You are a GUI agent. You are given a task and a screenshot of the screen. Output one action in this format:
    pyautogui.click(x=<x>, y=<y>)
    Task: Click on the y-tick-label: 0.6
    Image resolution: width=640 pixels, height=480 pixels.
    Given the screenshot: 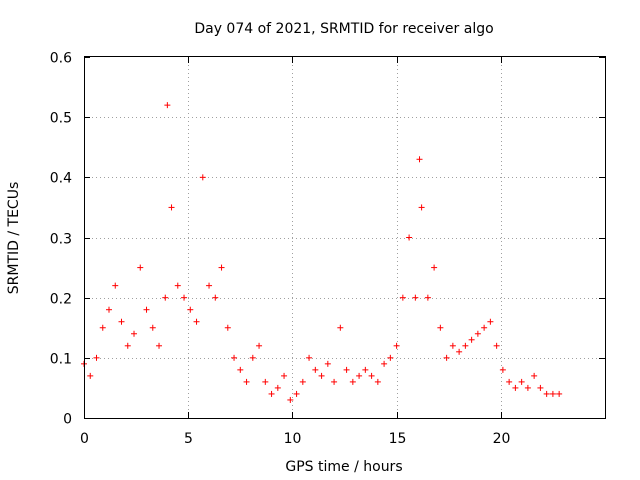 What is the action you would take?
    pyautogui.click(x=61, y=59)
    